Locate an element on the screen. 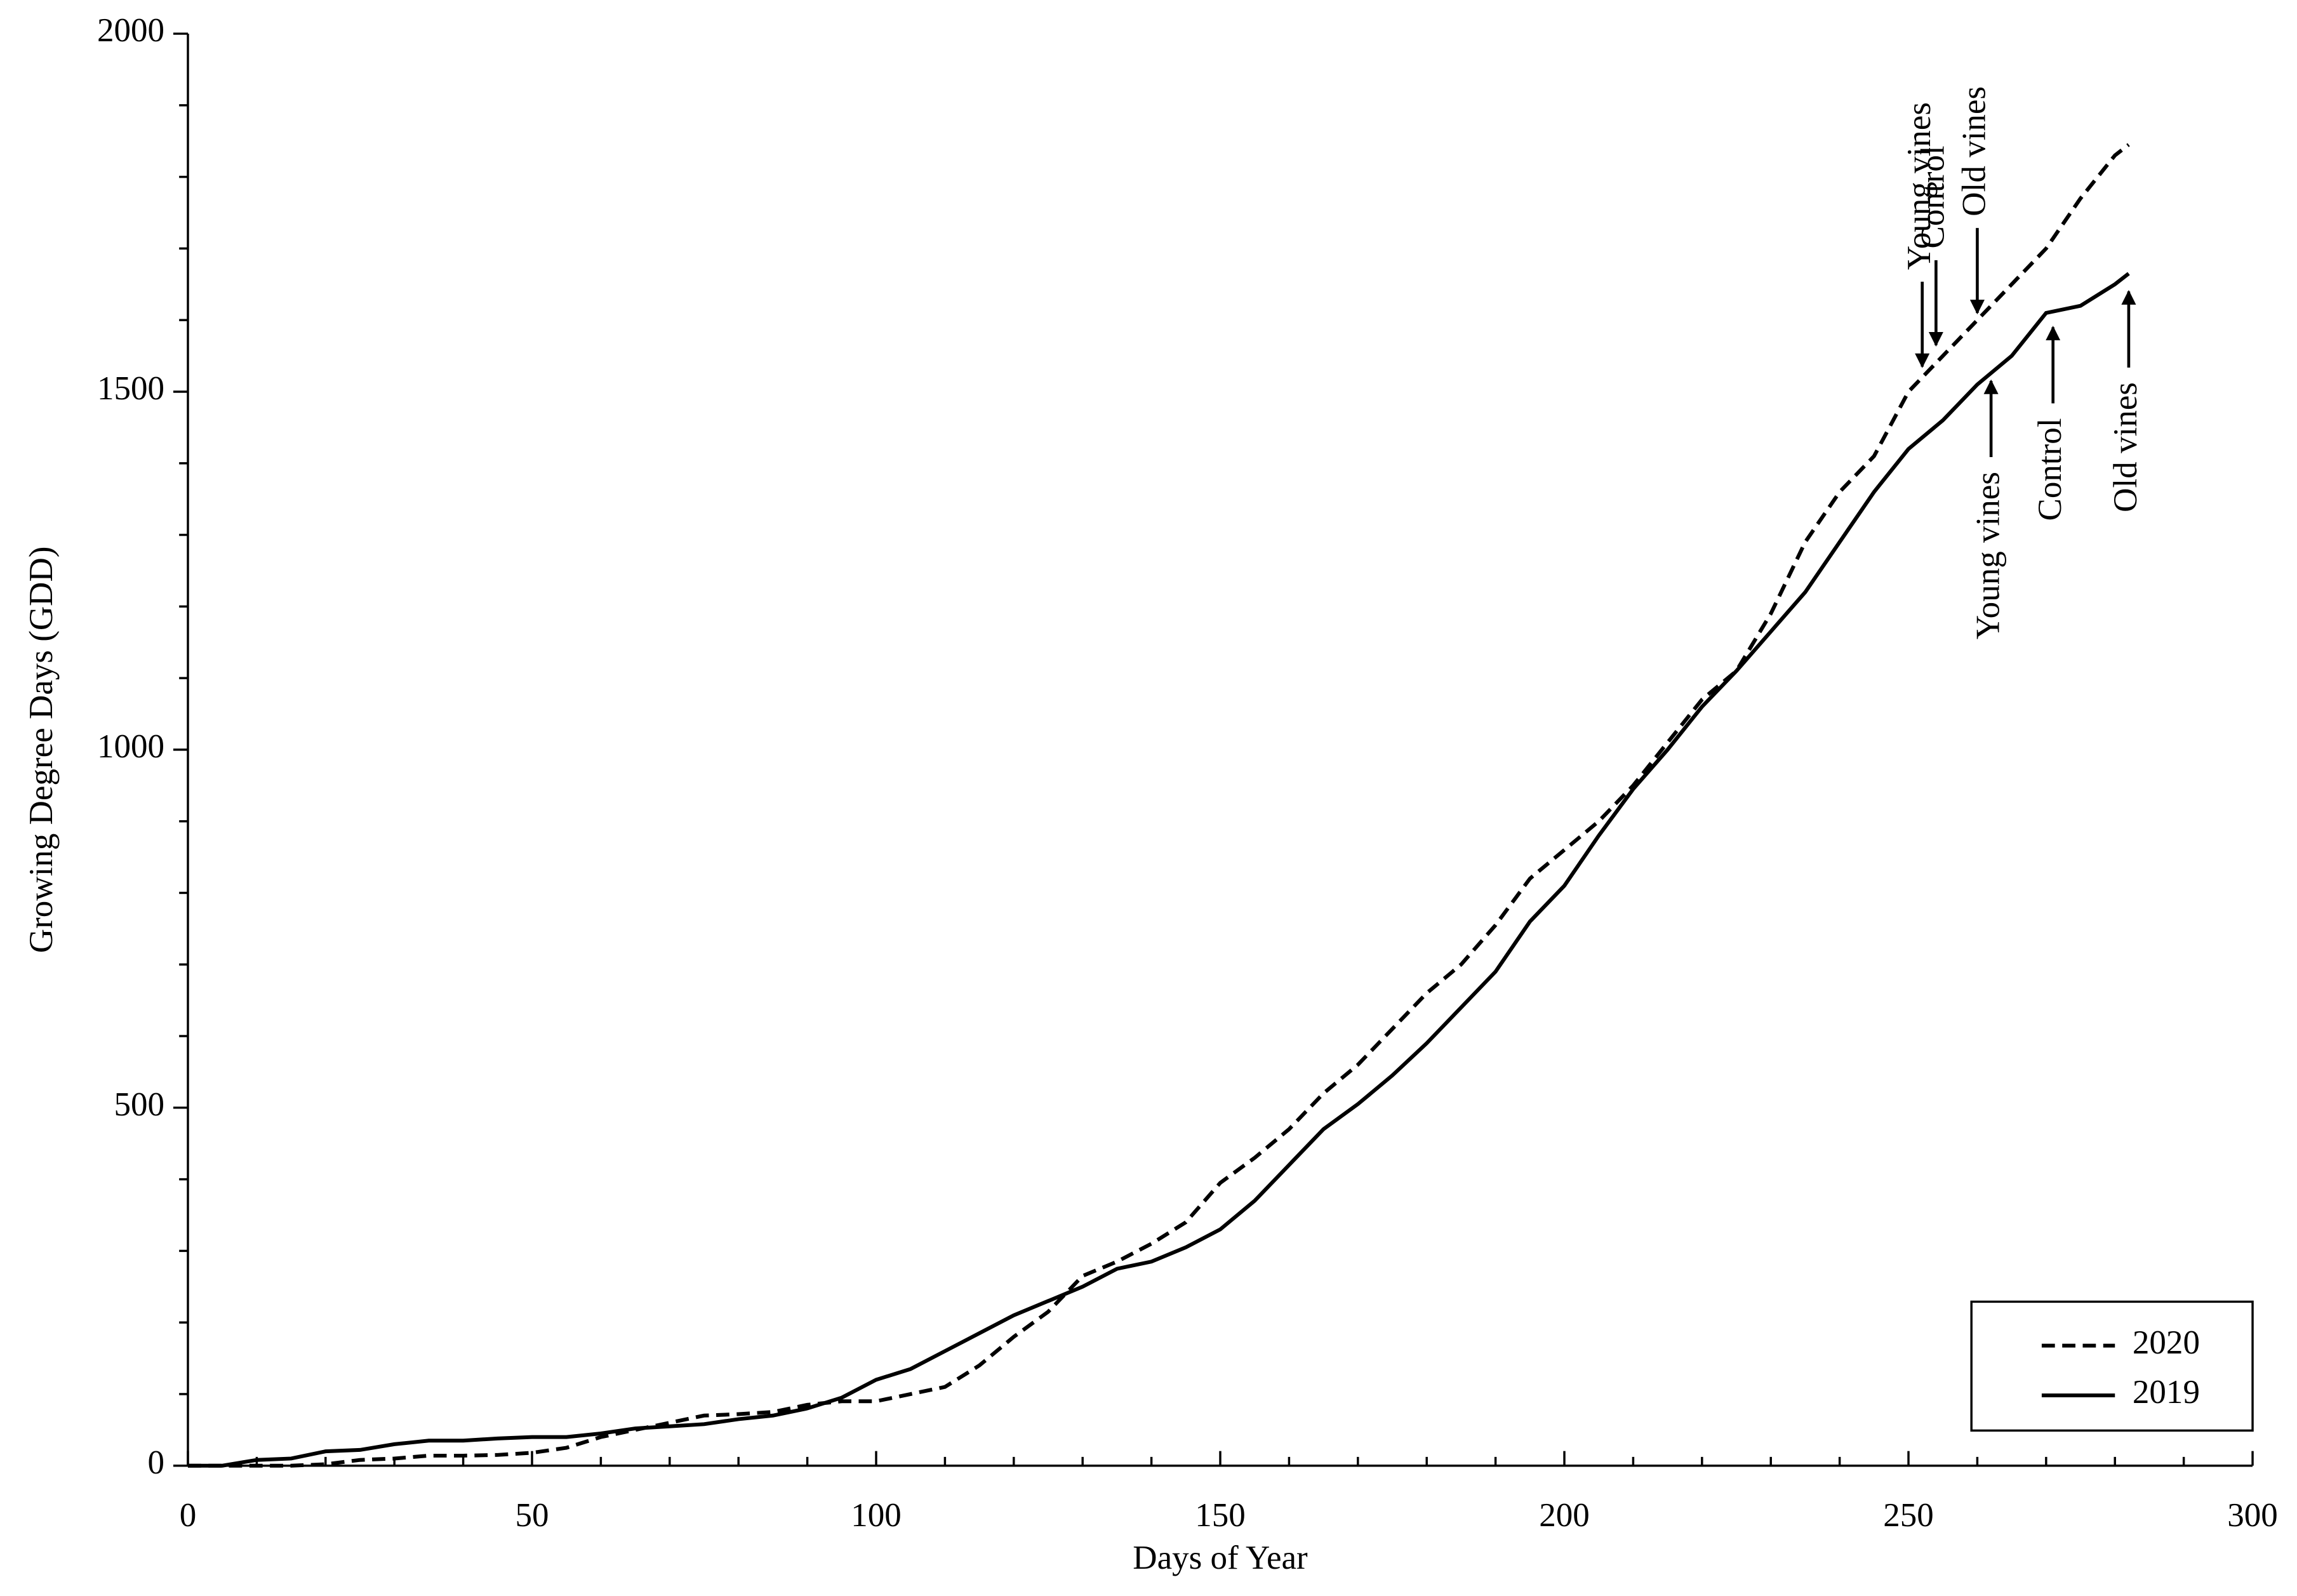  x-tick-label: 0 is located at coordinates (189, 1516).